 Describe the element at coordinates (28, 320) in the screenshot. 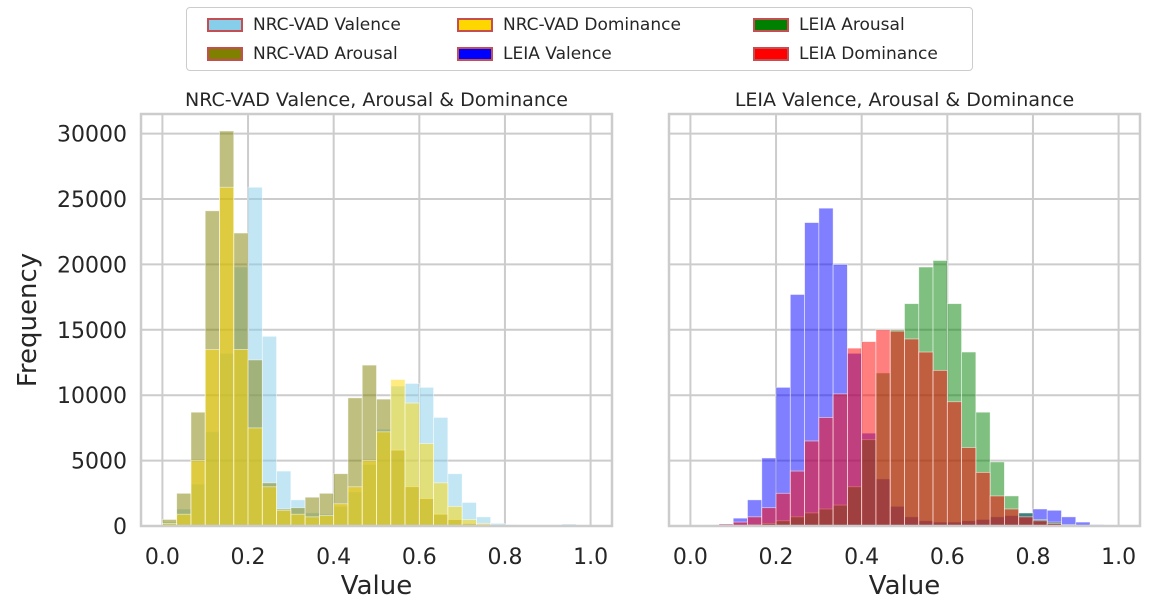

I see `y-axis-label: Frequency` at that location.